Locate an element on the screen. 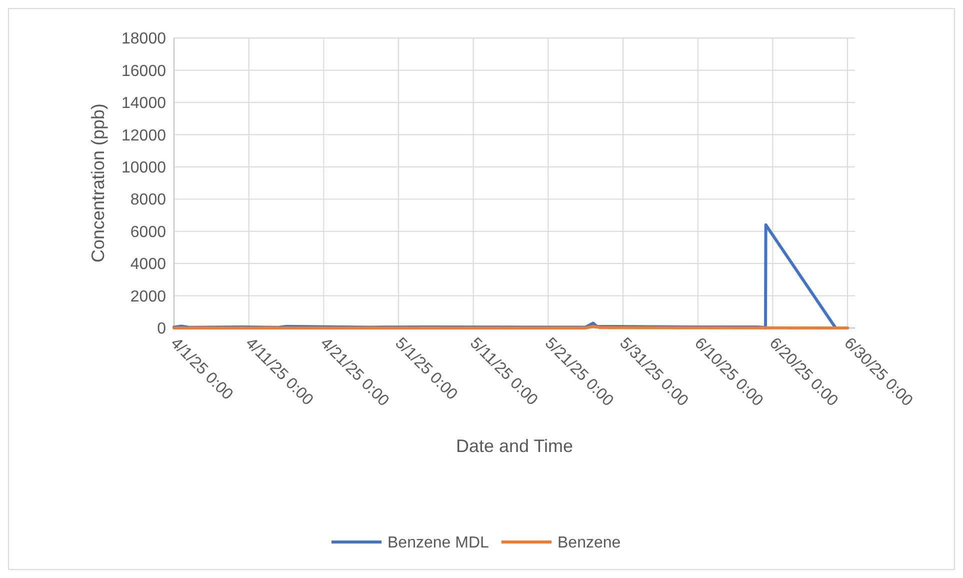  x-axis-title: Date and Time is located at coordinates (515, 446).